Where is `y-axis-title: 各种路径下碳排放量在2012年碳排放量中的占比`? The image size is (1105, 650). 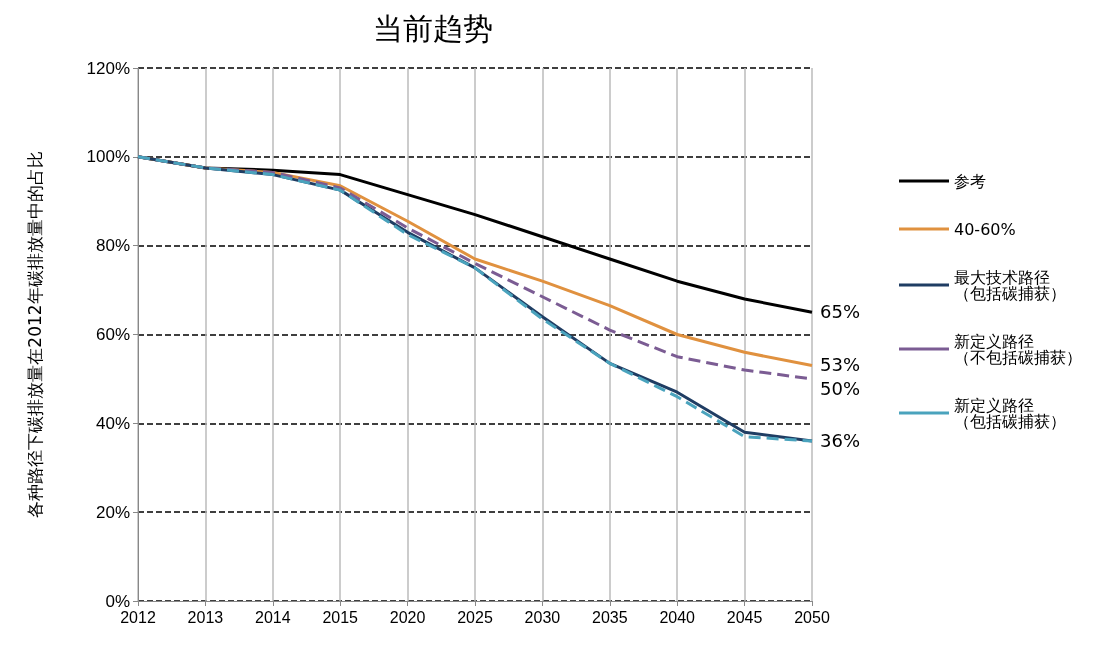
y-axis-title: 各种路径下碳排放量在2012年碳排放量中的占比 is located at coordinates (34, 334).